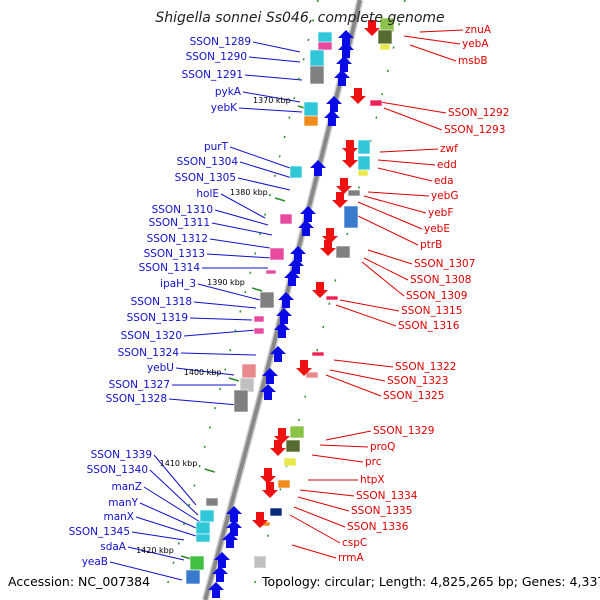 This screenshot has height=600, width=600. Describe the element at coordinates (272, 100) in the screenshot. I see `kbp-tick-label: 1370 kbp` at that location.